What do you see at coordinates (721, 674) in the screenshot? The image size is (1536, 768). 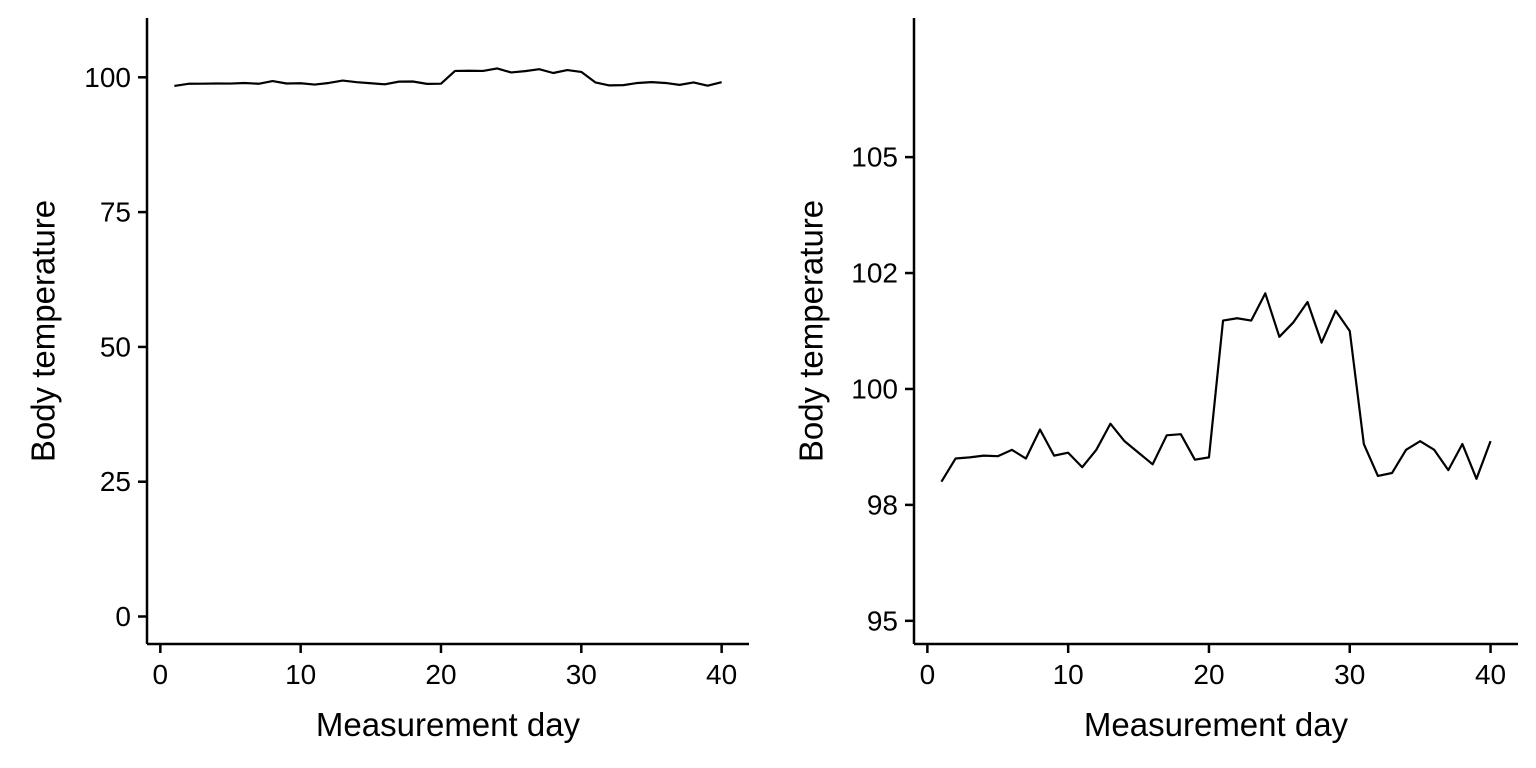 I see `left-x-tick-label: 40` at bounding box center [721, 674].